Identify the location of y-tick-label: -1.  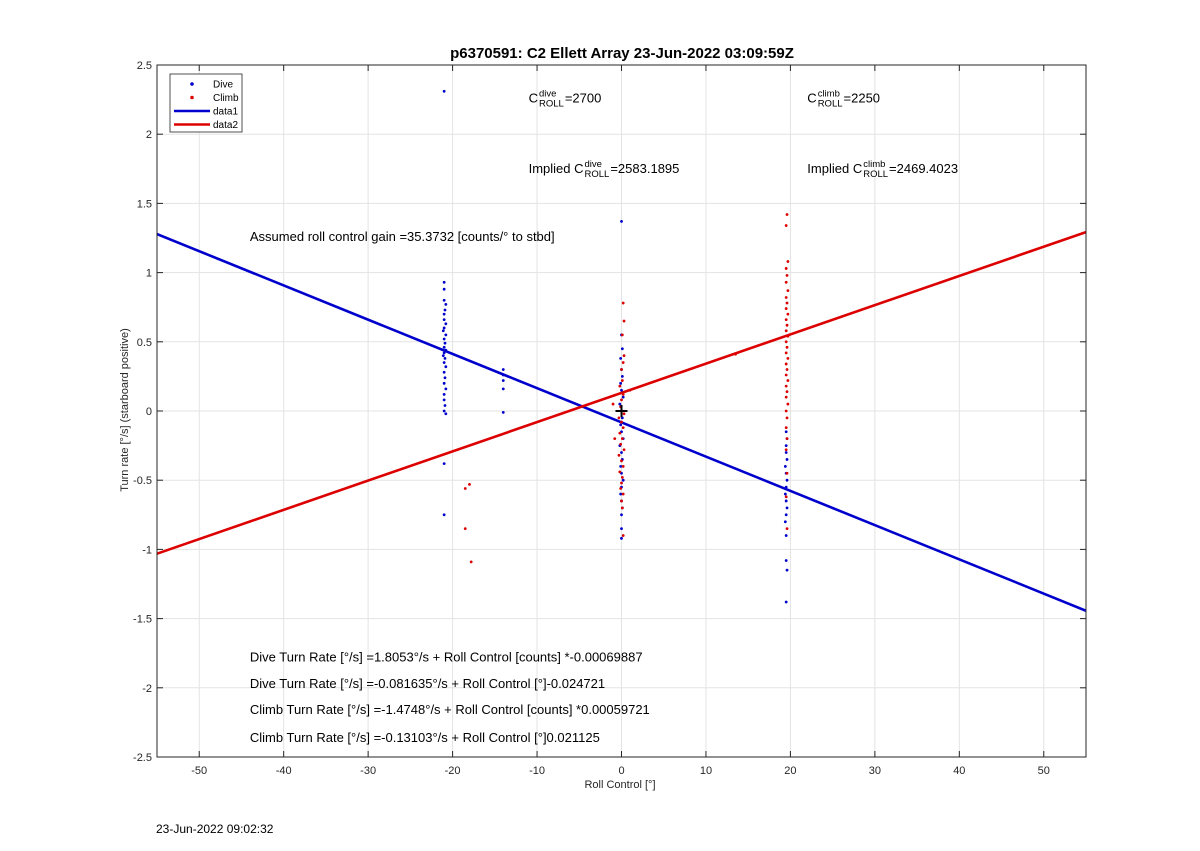
(147, 550).